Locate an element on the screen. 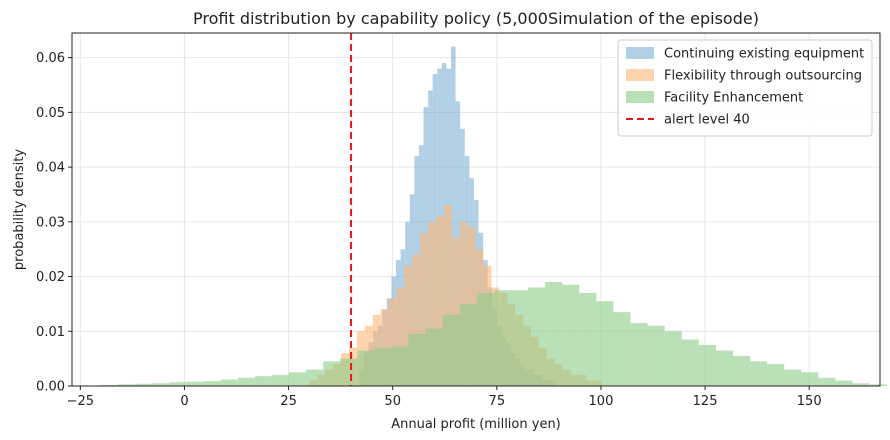 This screenshot has width=890, height=440. y-tick-label: 0.02 is located at coordinates (50, 277).